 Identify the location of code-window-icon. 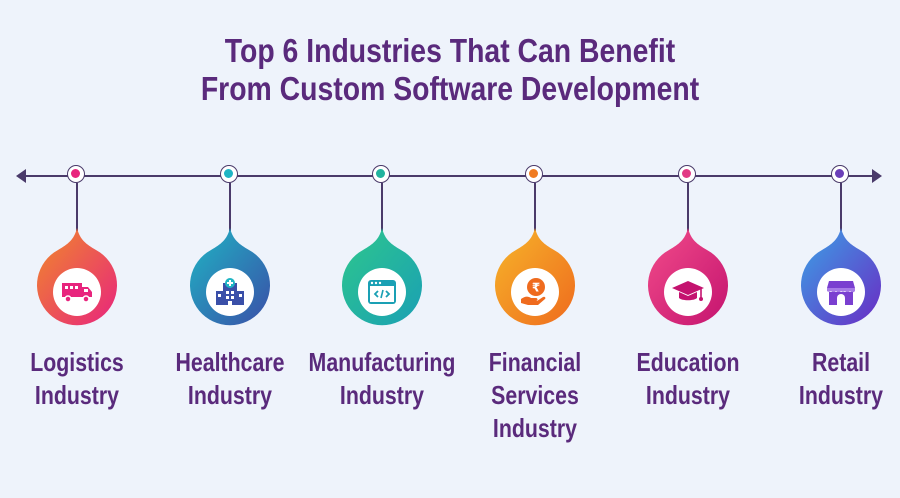
(382, 292).